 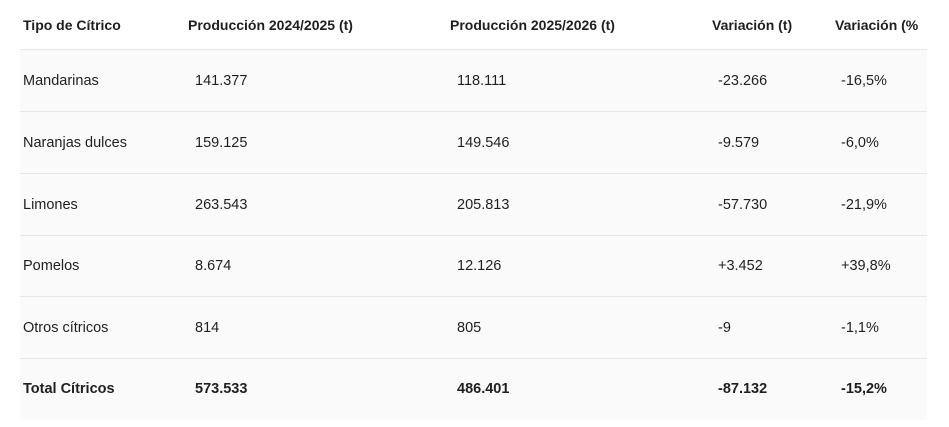 I want to click on cell-produccion-2024-2025: 814, so click(x=207, y=327).